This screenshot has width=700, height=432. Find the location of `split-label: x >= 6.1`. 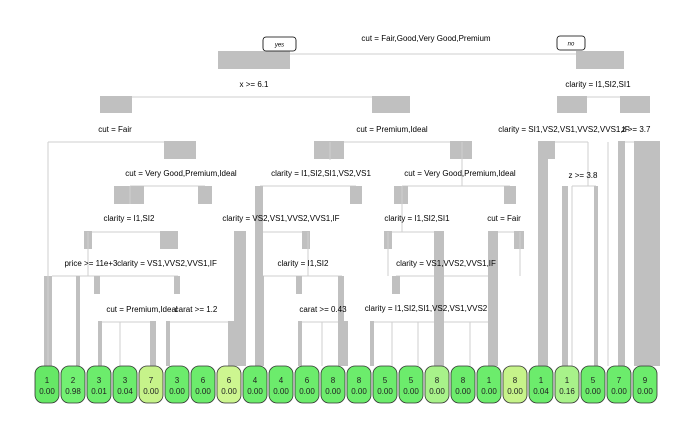

split-label: x >= 6.1 is located at coordinates (254, 84).